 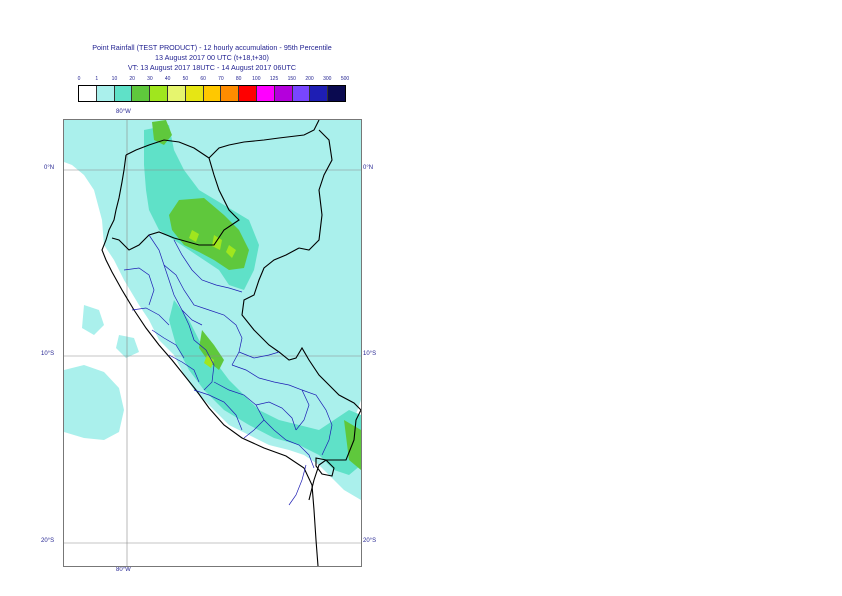 I want to click on legend-label-12: 150, so click(x=291, y=79).